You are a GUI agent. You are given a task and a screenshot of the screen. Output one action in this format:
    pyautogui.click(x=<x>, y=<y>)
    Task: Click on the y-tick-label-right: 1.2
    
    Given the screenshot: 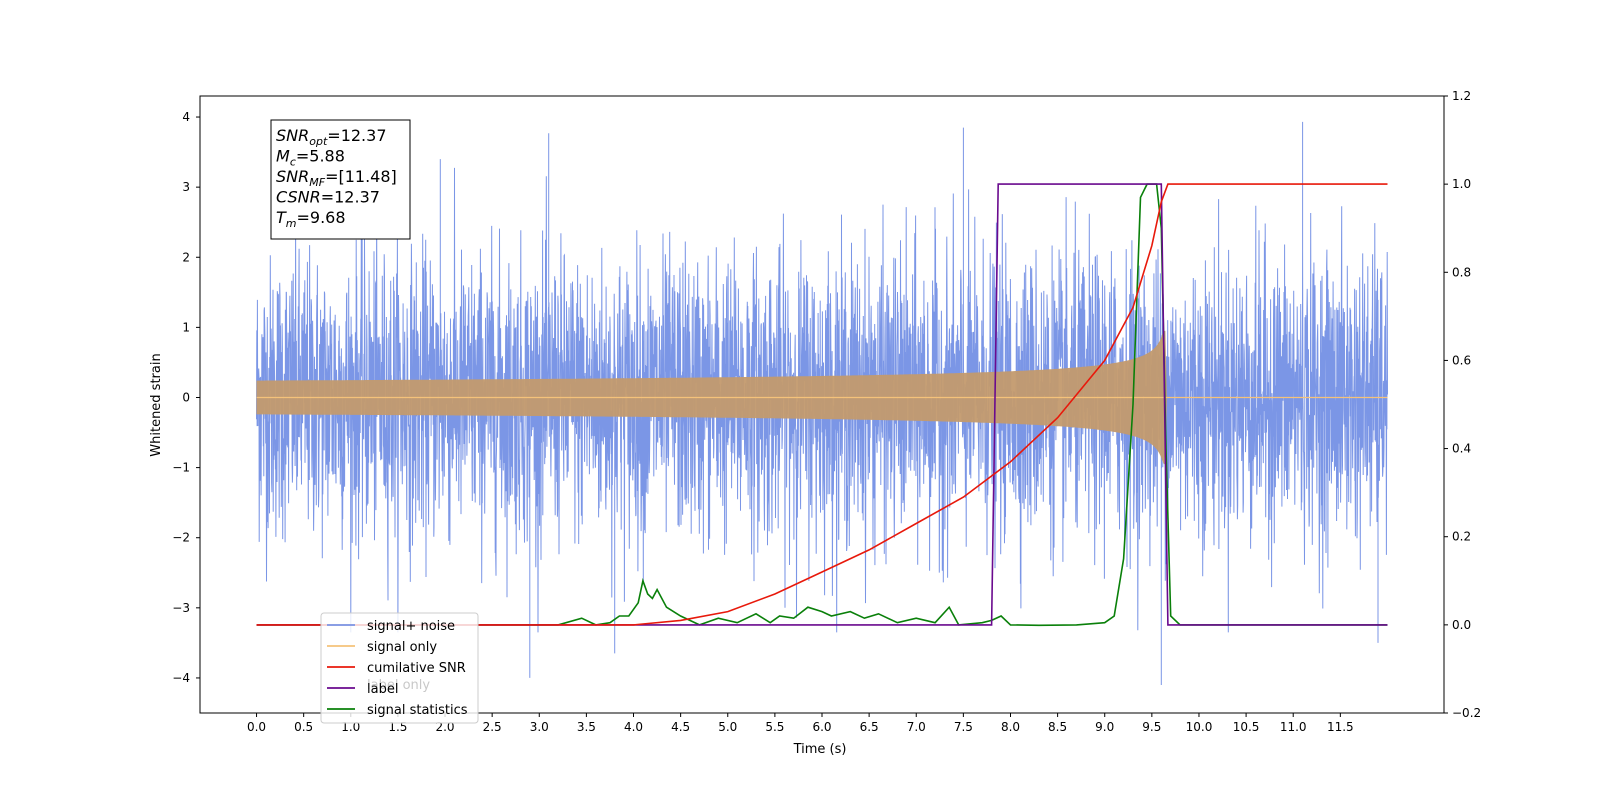 What is the action you would take?
    pyautogui.click(x=1461, y=96)
    